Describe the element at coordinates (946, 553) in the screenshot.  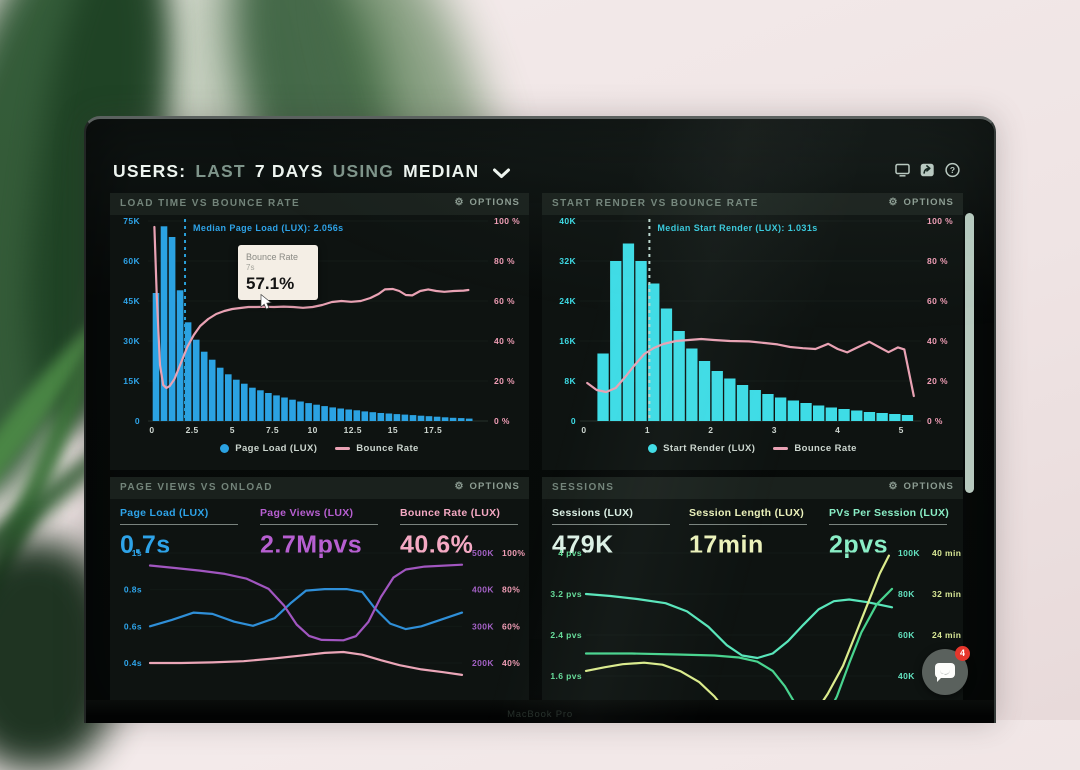
I see `svg-text: 40 min` at that location.